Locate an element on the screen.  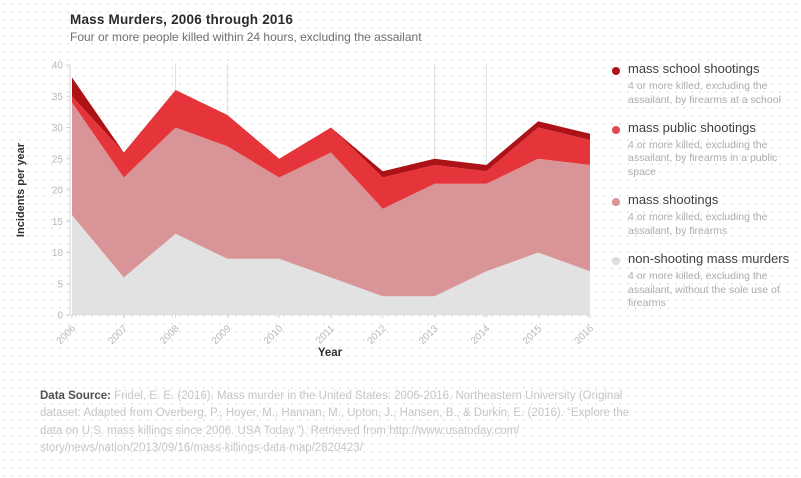
y-tick-label: 35 is located at coordinates (58, 97).